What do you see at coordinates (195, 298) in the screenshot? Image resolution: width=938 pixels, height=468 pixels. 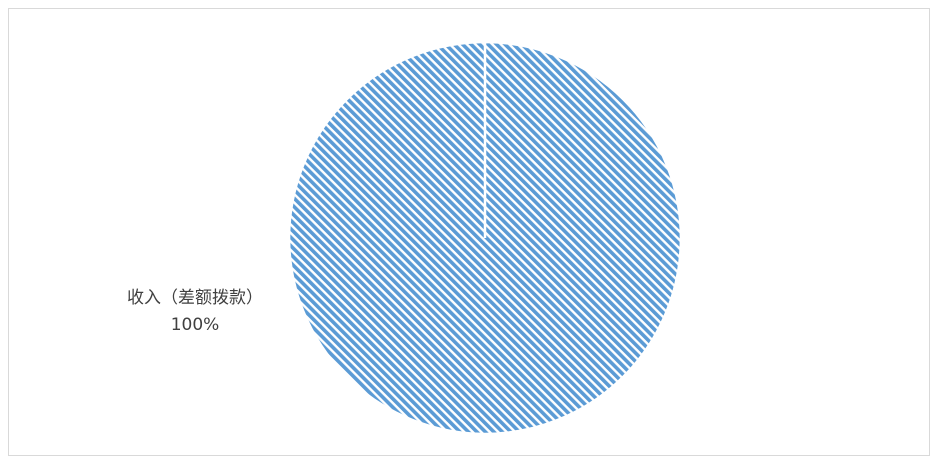 I see `slice-category-label: 收入（差额拨款）` at bounding box center [195, 298].